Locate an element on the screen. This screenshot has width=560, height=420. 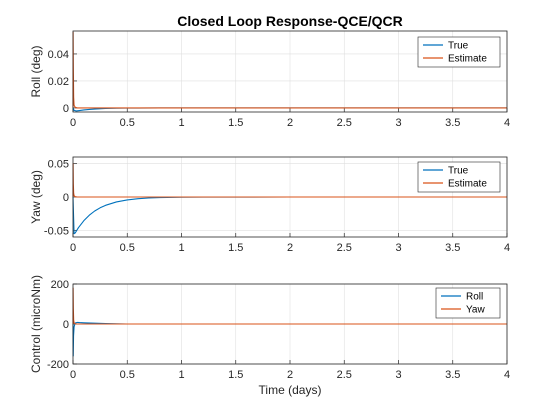
y-axis-label: Roll (deg) is located at coordinates (36, 71).